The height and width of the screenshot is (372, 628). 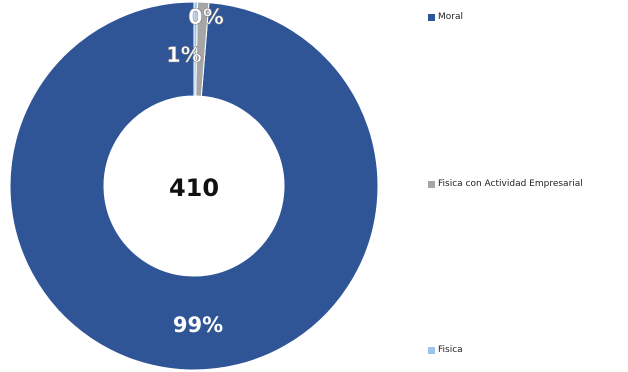 I want to click on legend-item-fisica-con-actividad-empresarial: Fisica con Actividad Empresarial, so click(x=505, y=184).